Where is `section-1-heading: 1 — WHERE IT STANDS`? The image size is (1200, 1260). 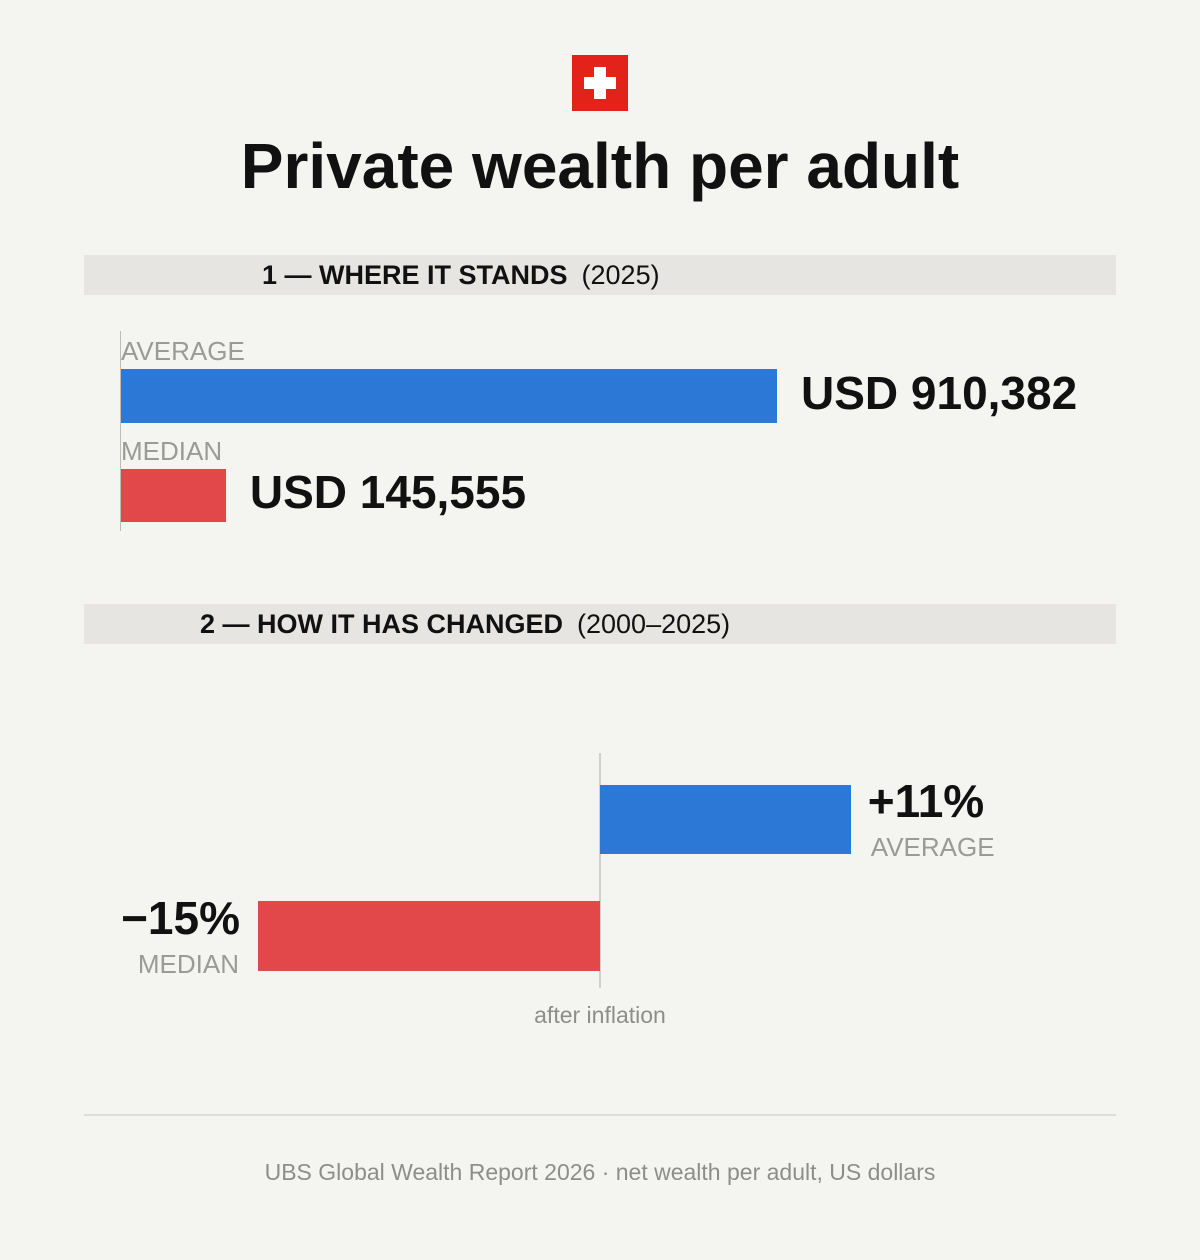 section-1-heading: 1 — WHERE IT STANDS is located at coordinates (415, 275).